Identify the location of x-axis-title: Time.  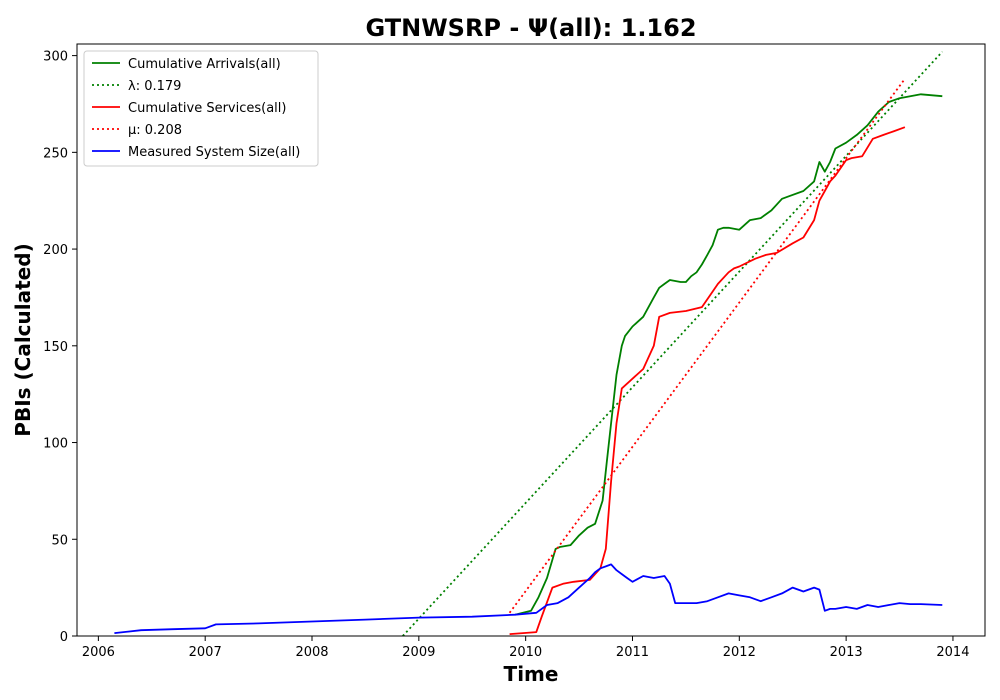
(531, 674).